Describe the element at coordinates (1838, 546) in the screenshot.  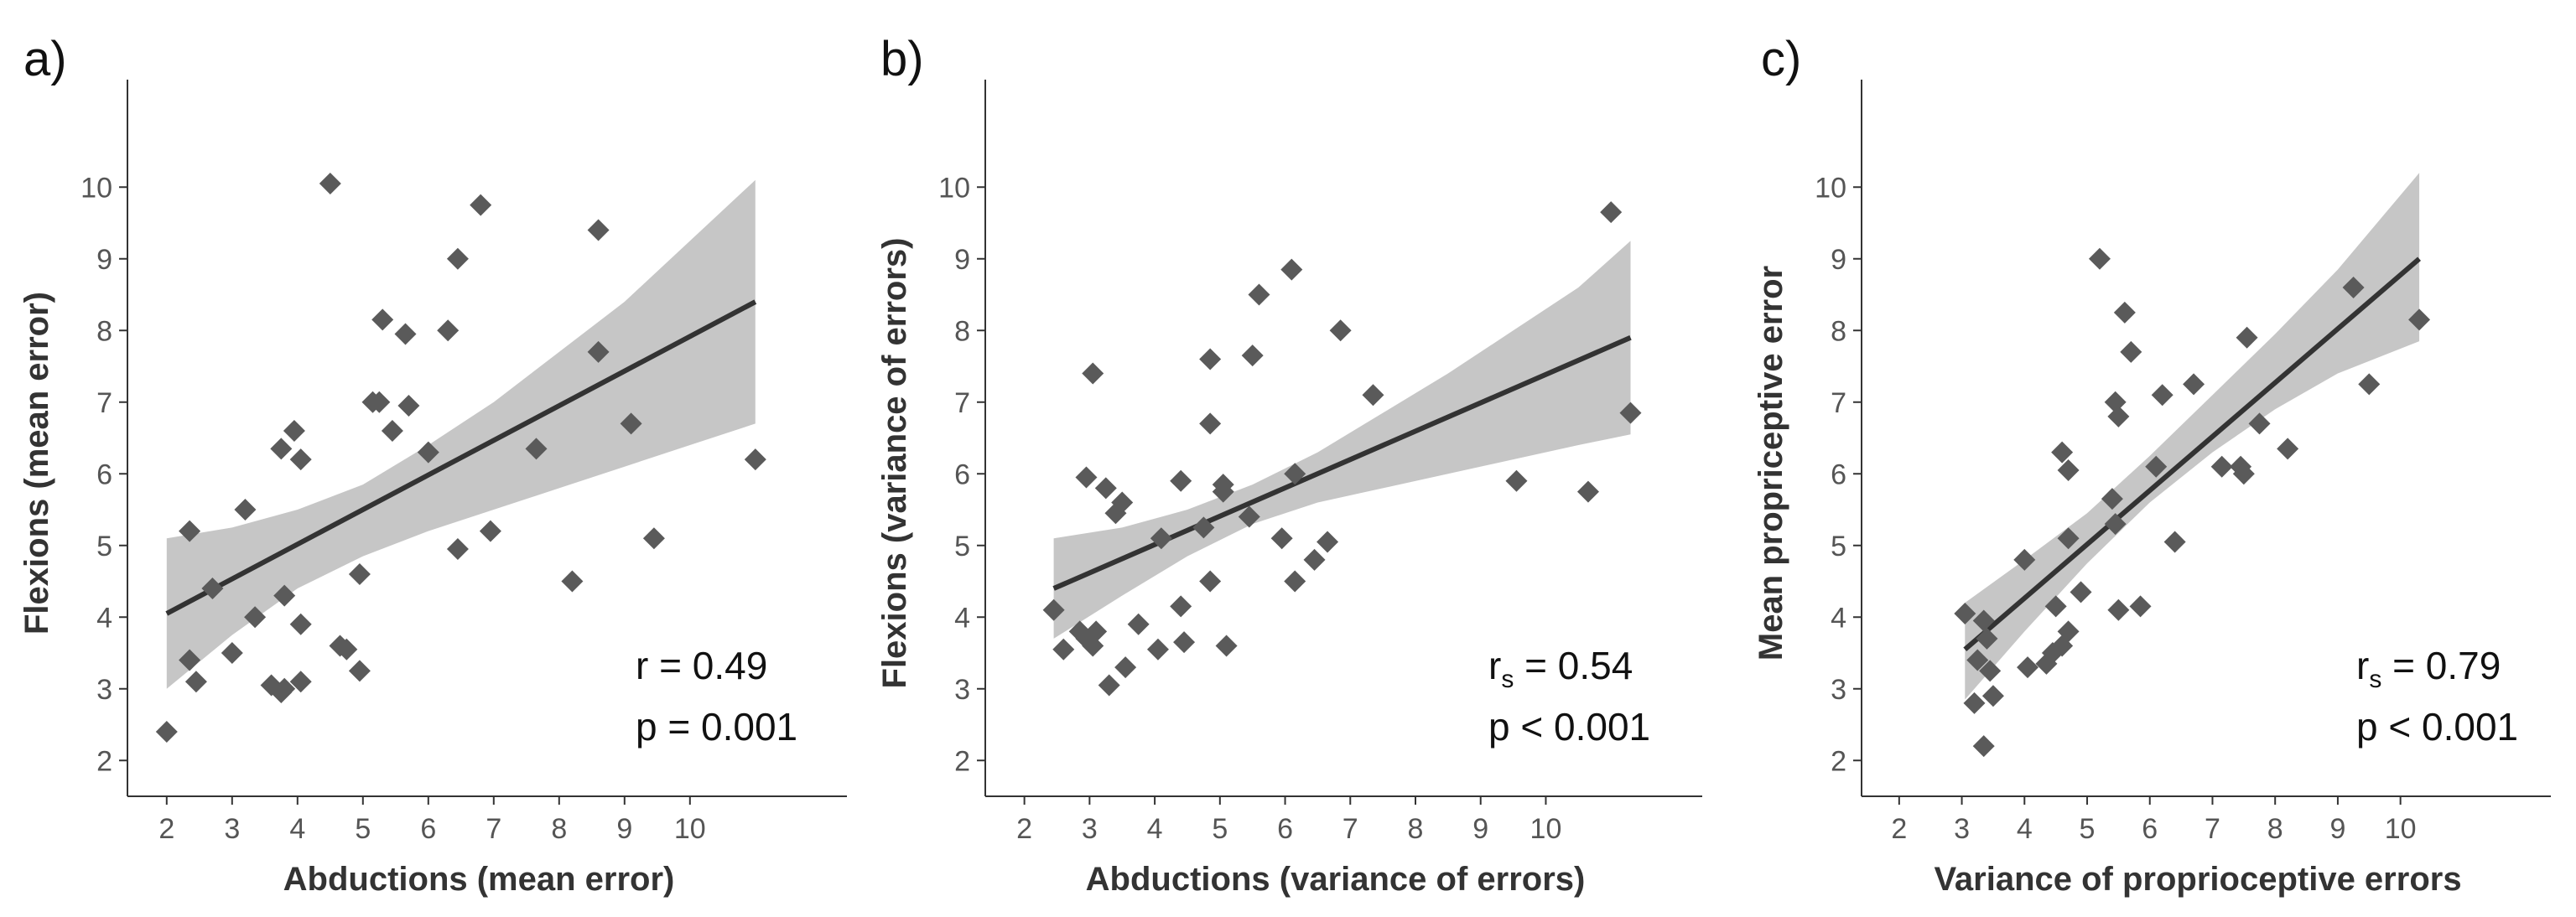
I see `y-tick-label: 5` at that location.